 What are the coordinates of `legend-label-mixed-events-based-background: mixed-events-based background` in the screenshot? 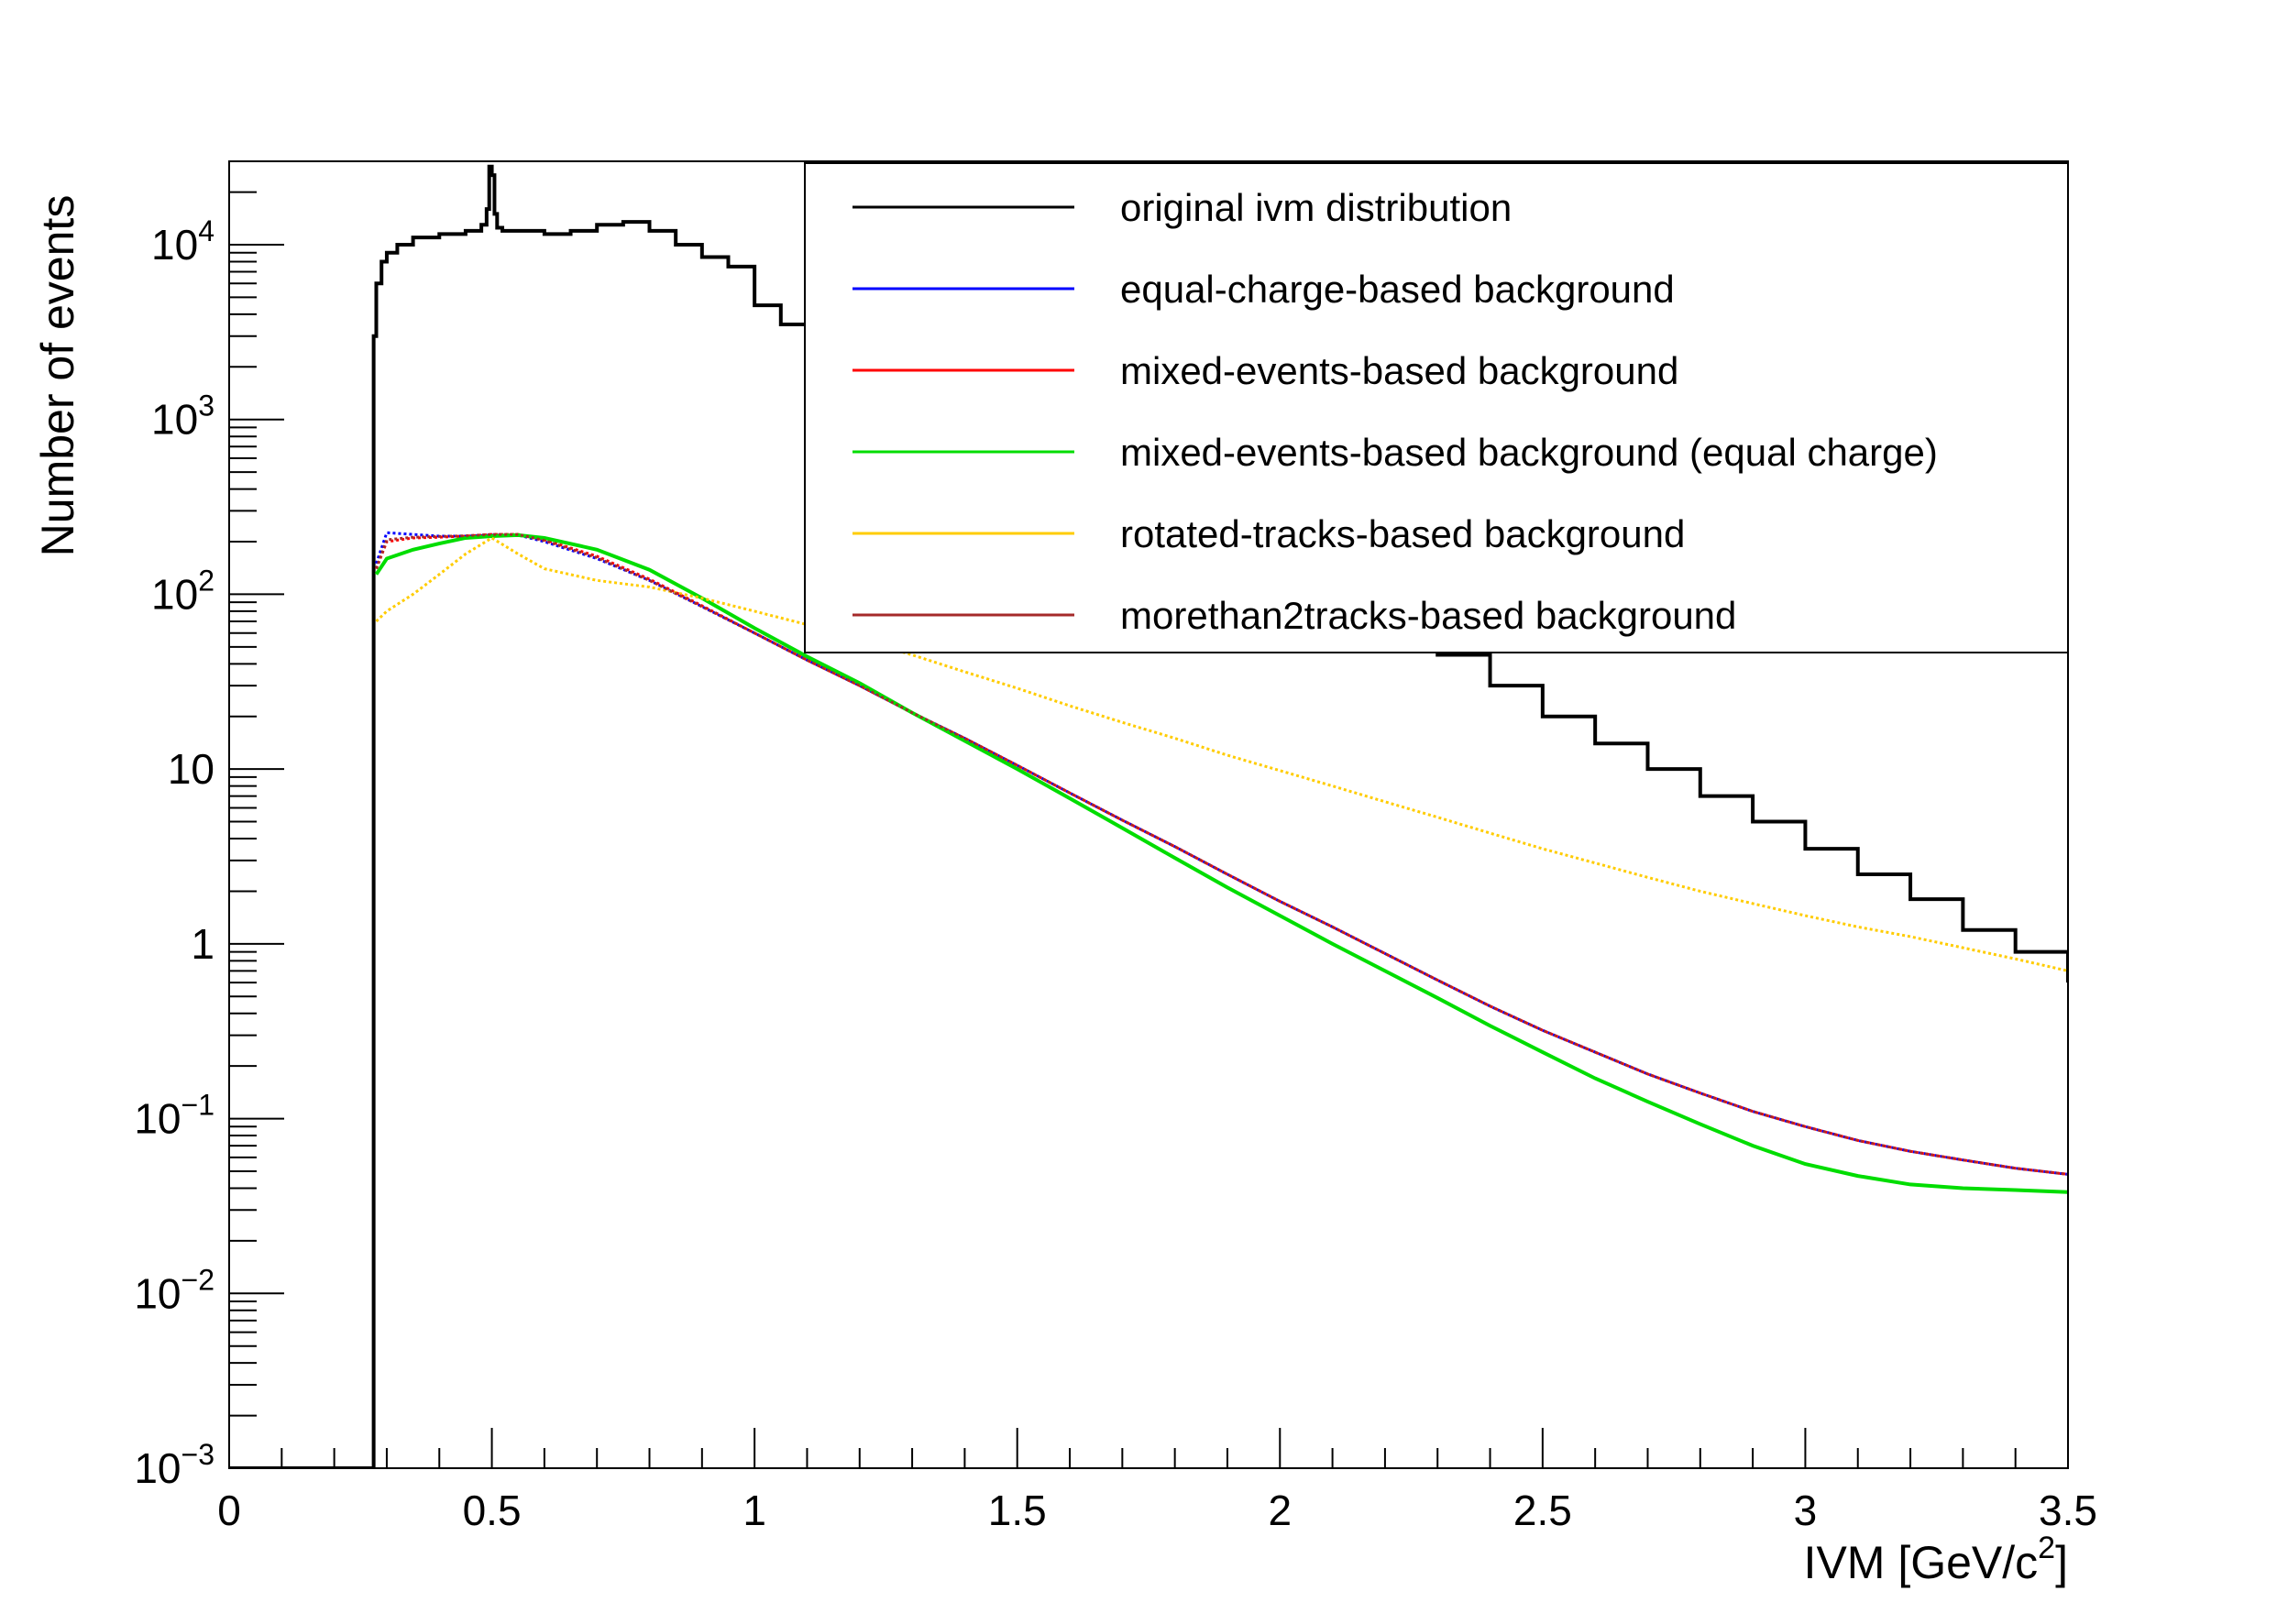 It's located at (1399, 370).